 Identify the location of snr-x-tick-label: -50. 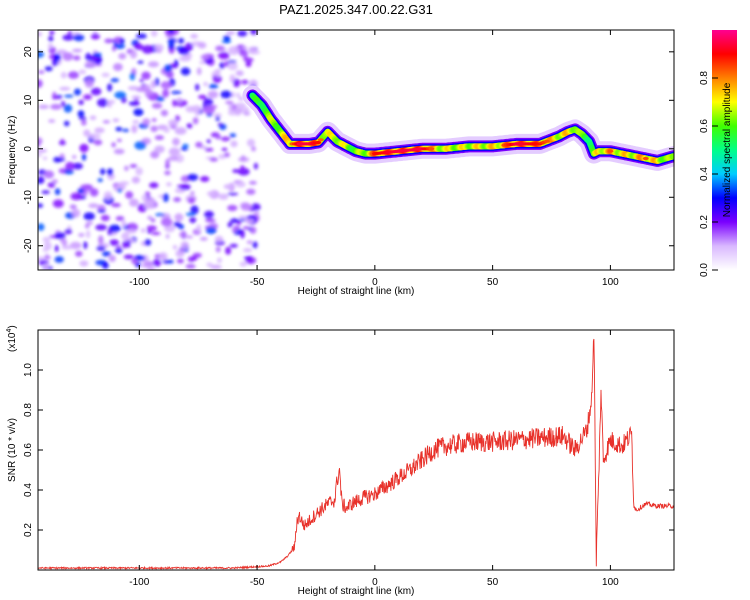
(257, 582).